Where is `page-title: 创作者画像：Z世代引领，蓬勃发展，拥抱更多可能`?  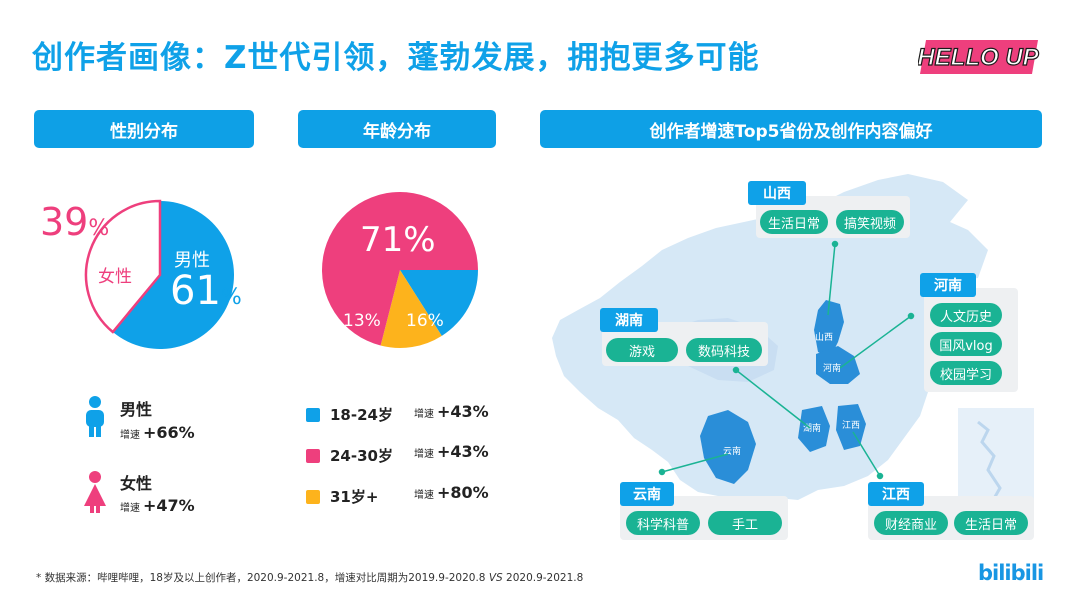 page-title: 创作者画像：Z世代引领，蓬勃发展，拥抱更多可能 is located at coordinates (396, 58).